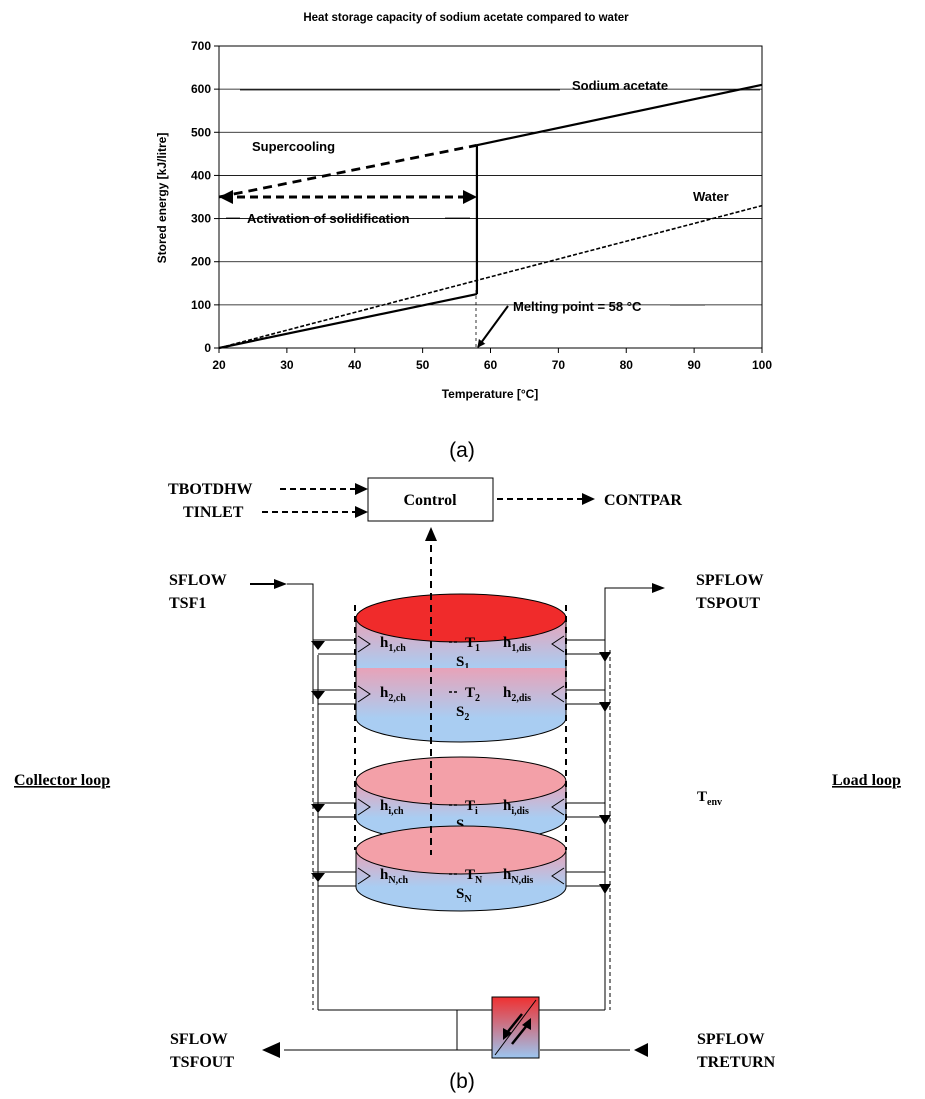 The width and height of the screenshot is (925, 1099). What do you see at coordinates (462, 1081) in the screenshot?
I see `caption-b: (b)` at bounding box center [462, 1081].